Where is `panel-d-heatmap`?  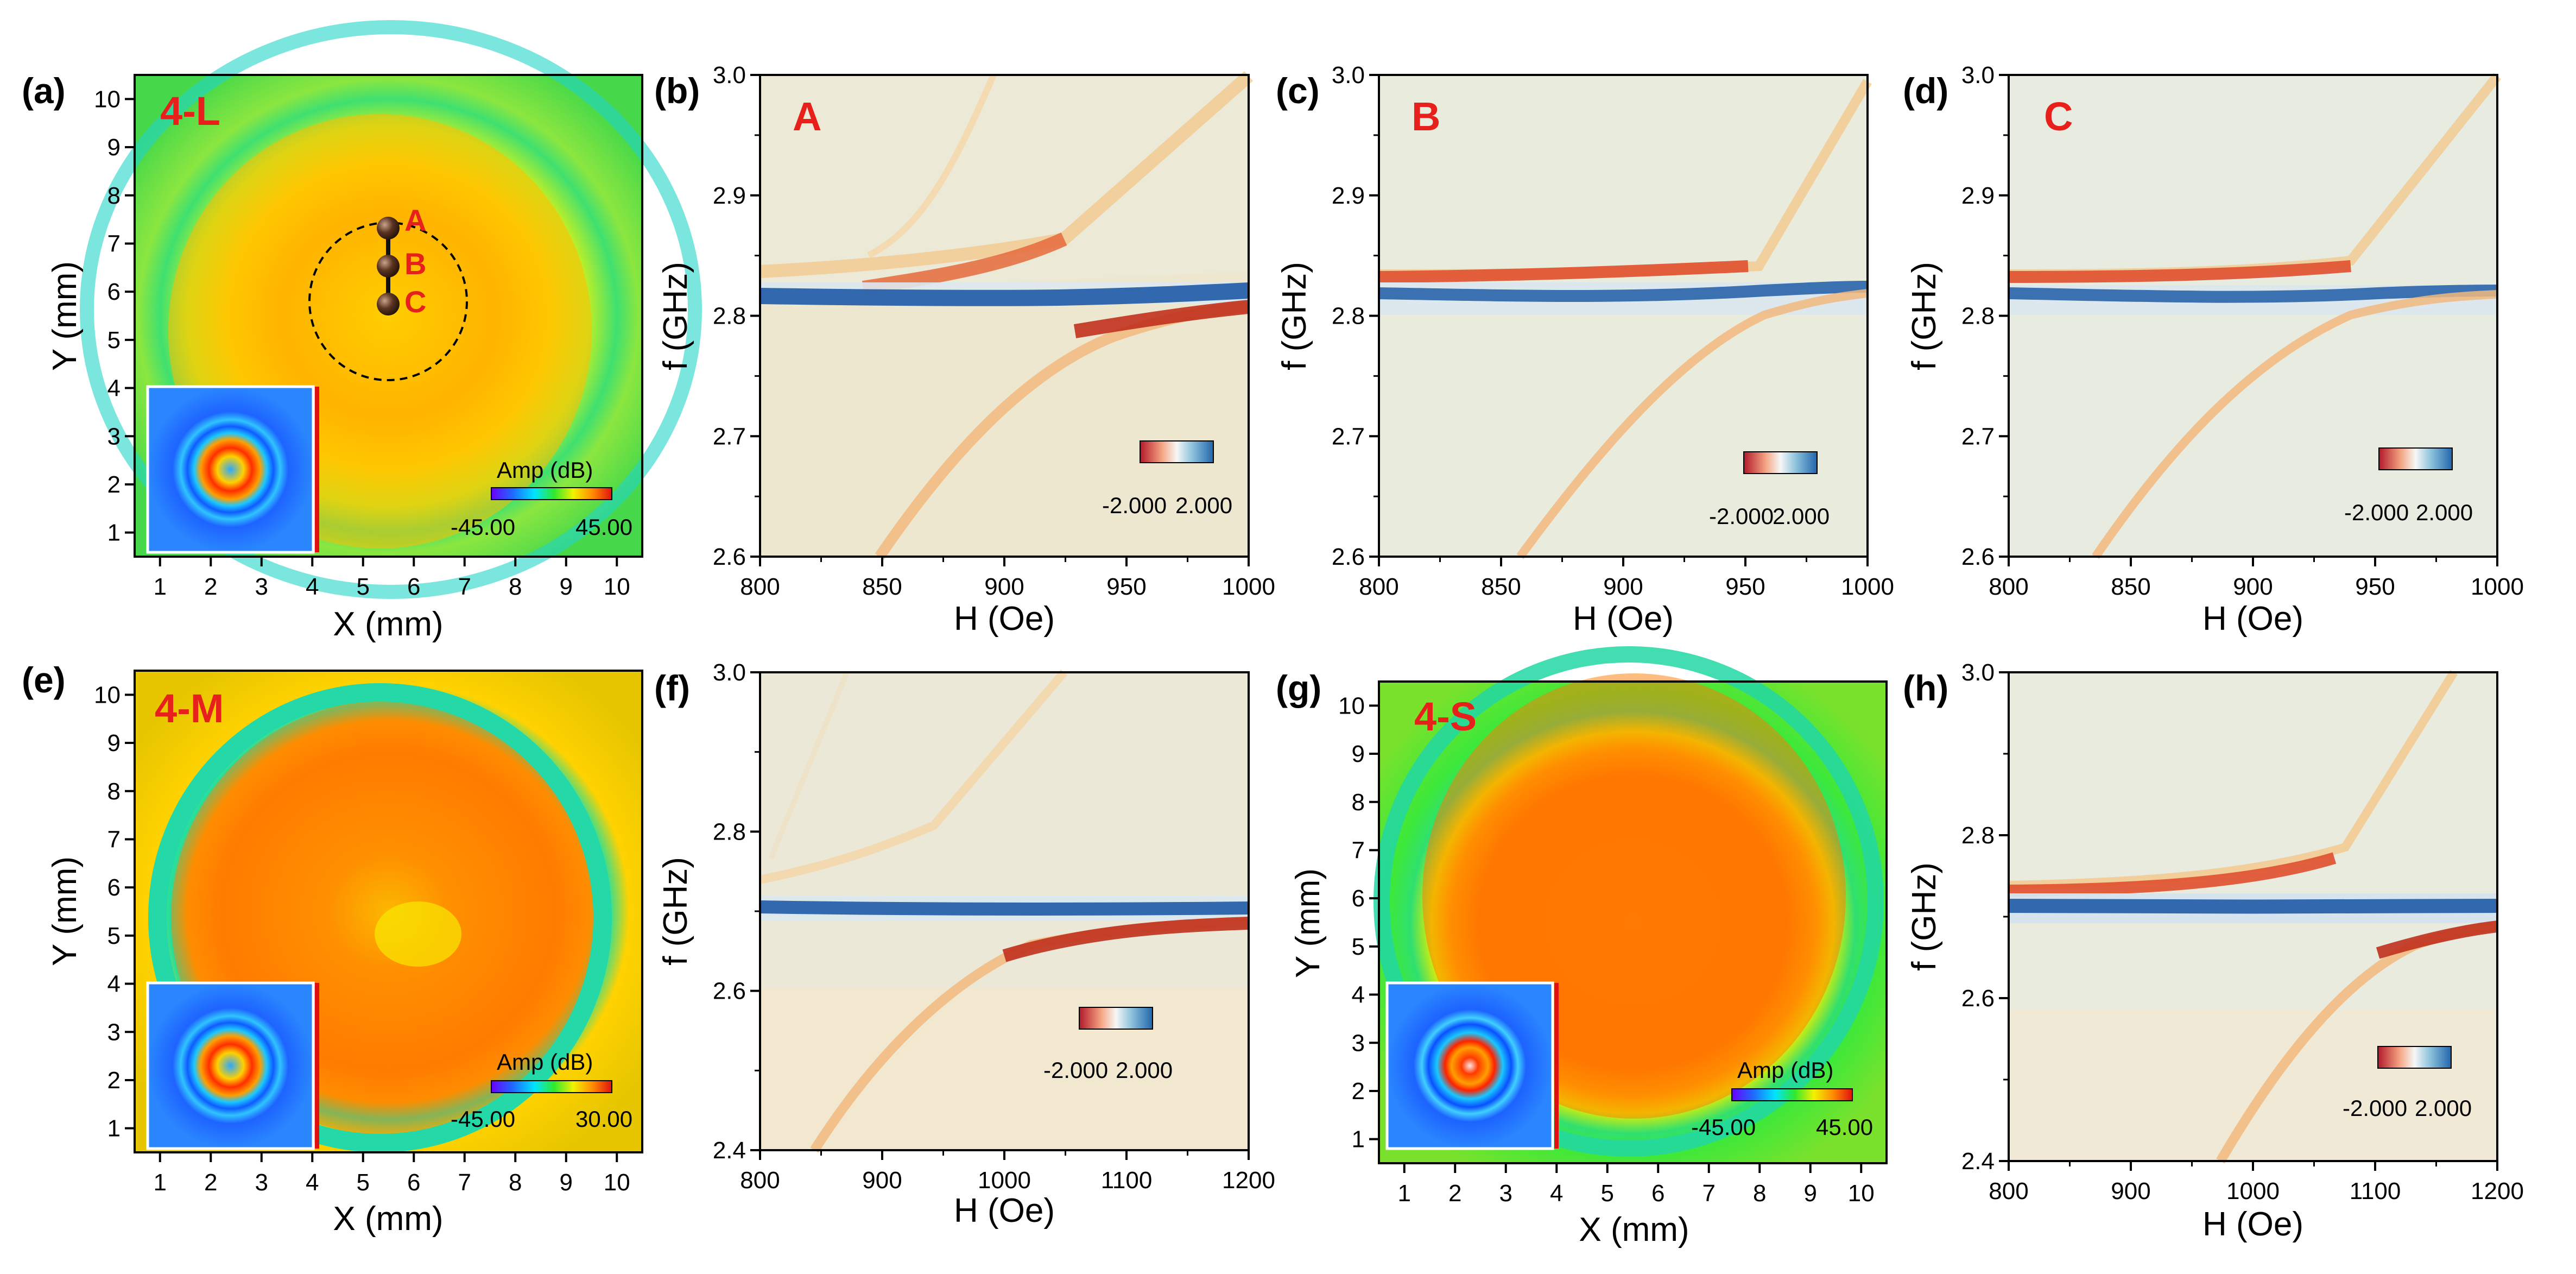
panel-d-heatmap is located at coordinates (2253, 316).